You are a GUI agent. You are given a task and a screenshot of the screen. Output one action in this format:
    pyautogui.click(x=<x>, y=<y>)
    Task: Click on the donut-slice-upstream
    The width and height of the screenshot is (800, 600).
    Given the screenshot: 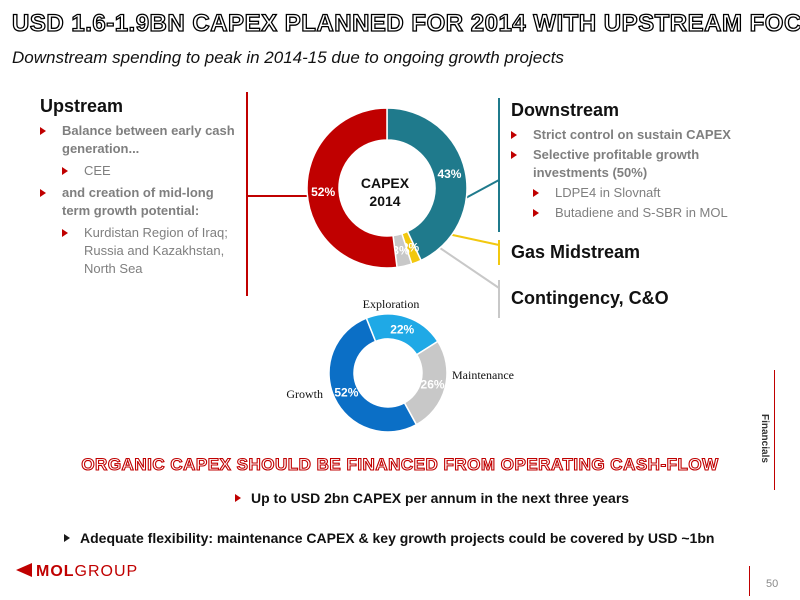 What is the action you would take?
    pyautogui.click(x=352, y=188)
    